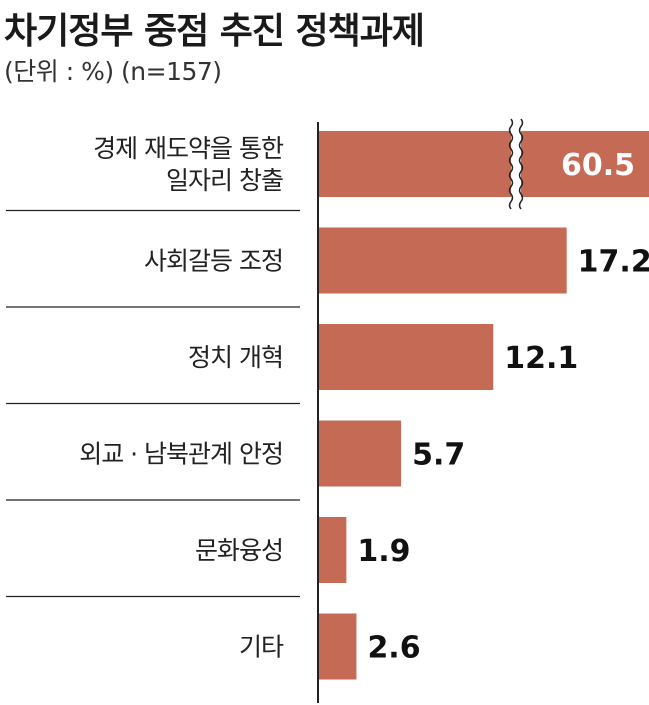 The image size is (649, 705). I want to click on data-label-5: 2.6, so click(393, 648).